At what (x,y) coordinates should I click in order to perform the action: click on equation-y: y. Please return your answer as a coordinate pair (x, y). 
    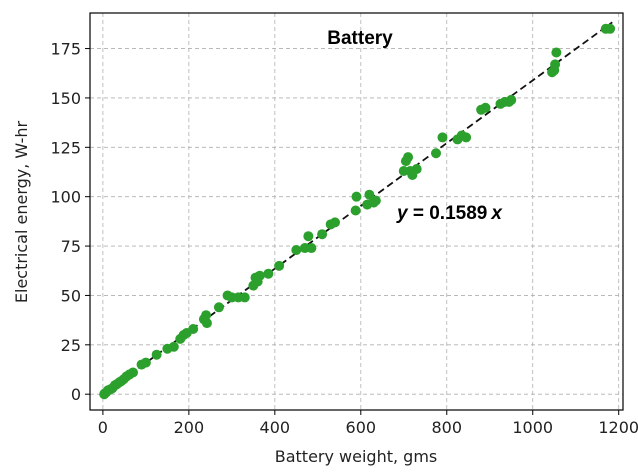
    Looking at the image, I should click on (402, 213).